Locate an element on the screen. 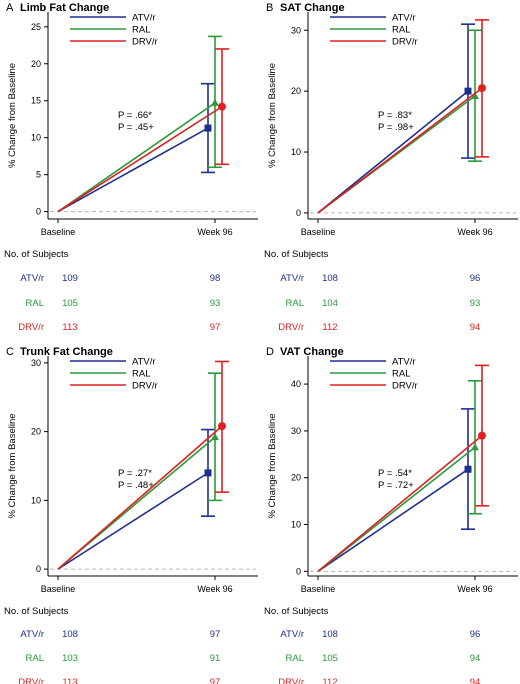 The height and width of the screenshot is (684, 520). subjects-baseline-count: 105 is located at coordinates (70, 303).